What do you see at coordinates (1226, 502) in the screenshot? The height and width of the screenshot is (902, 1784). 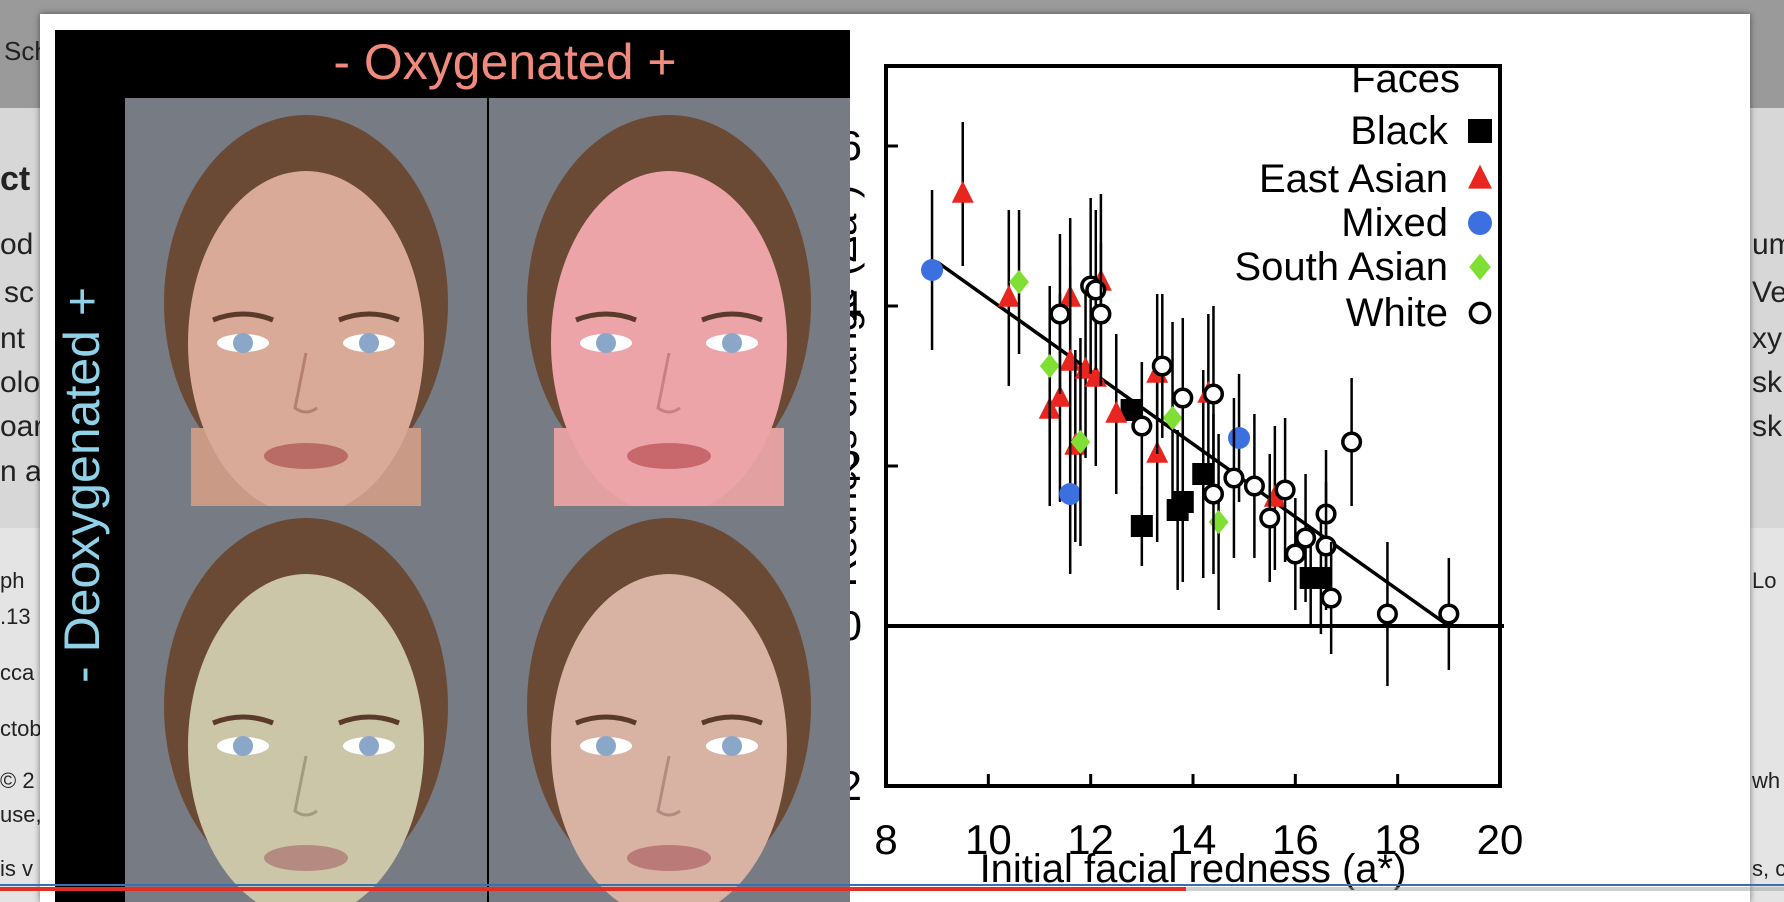 I see `series-black` at bounding box center [1226, 502].